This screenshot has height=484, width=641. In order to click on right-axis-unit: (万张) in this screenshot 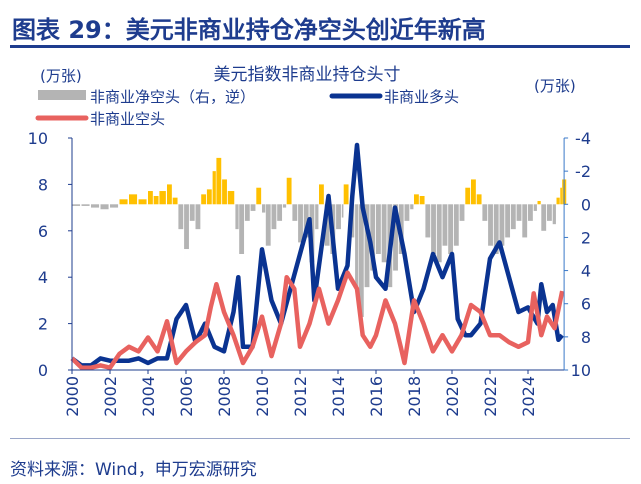, I will do `click(555, 86)`.